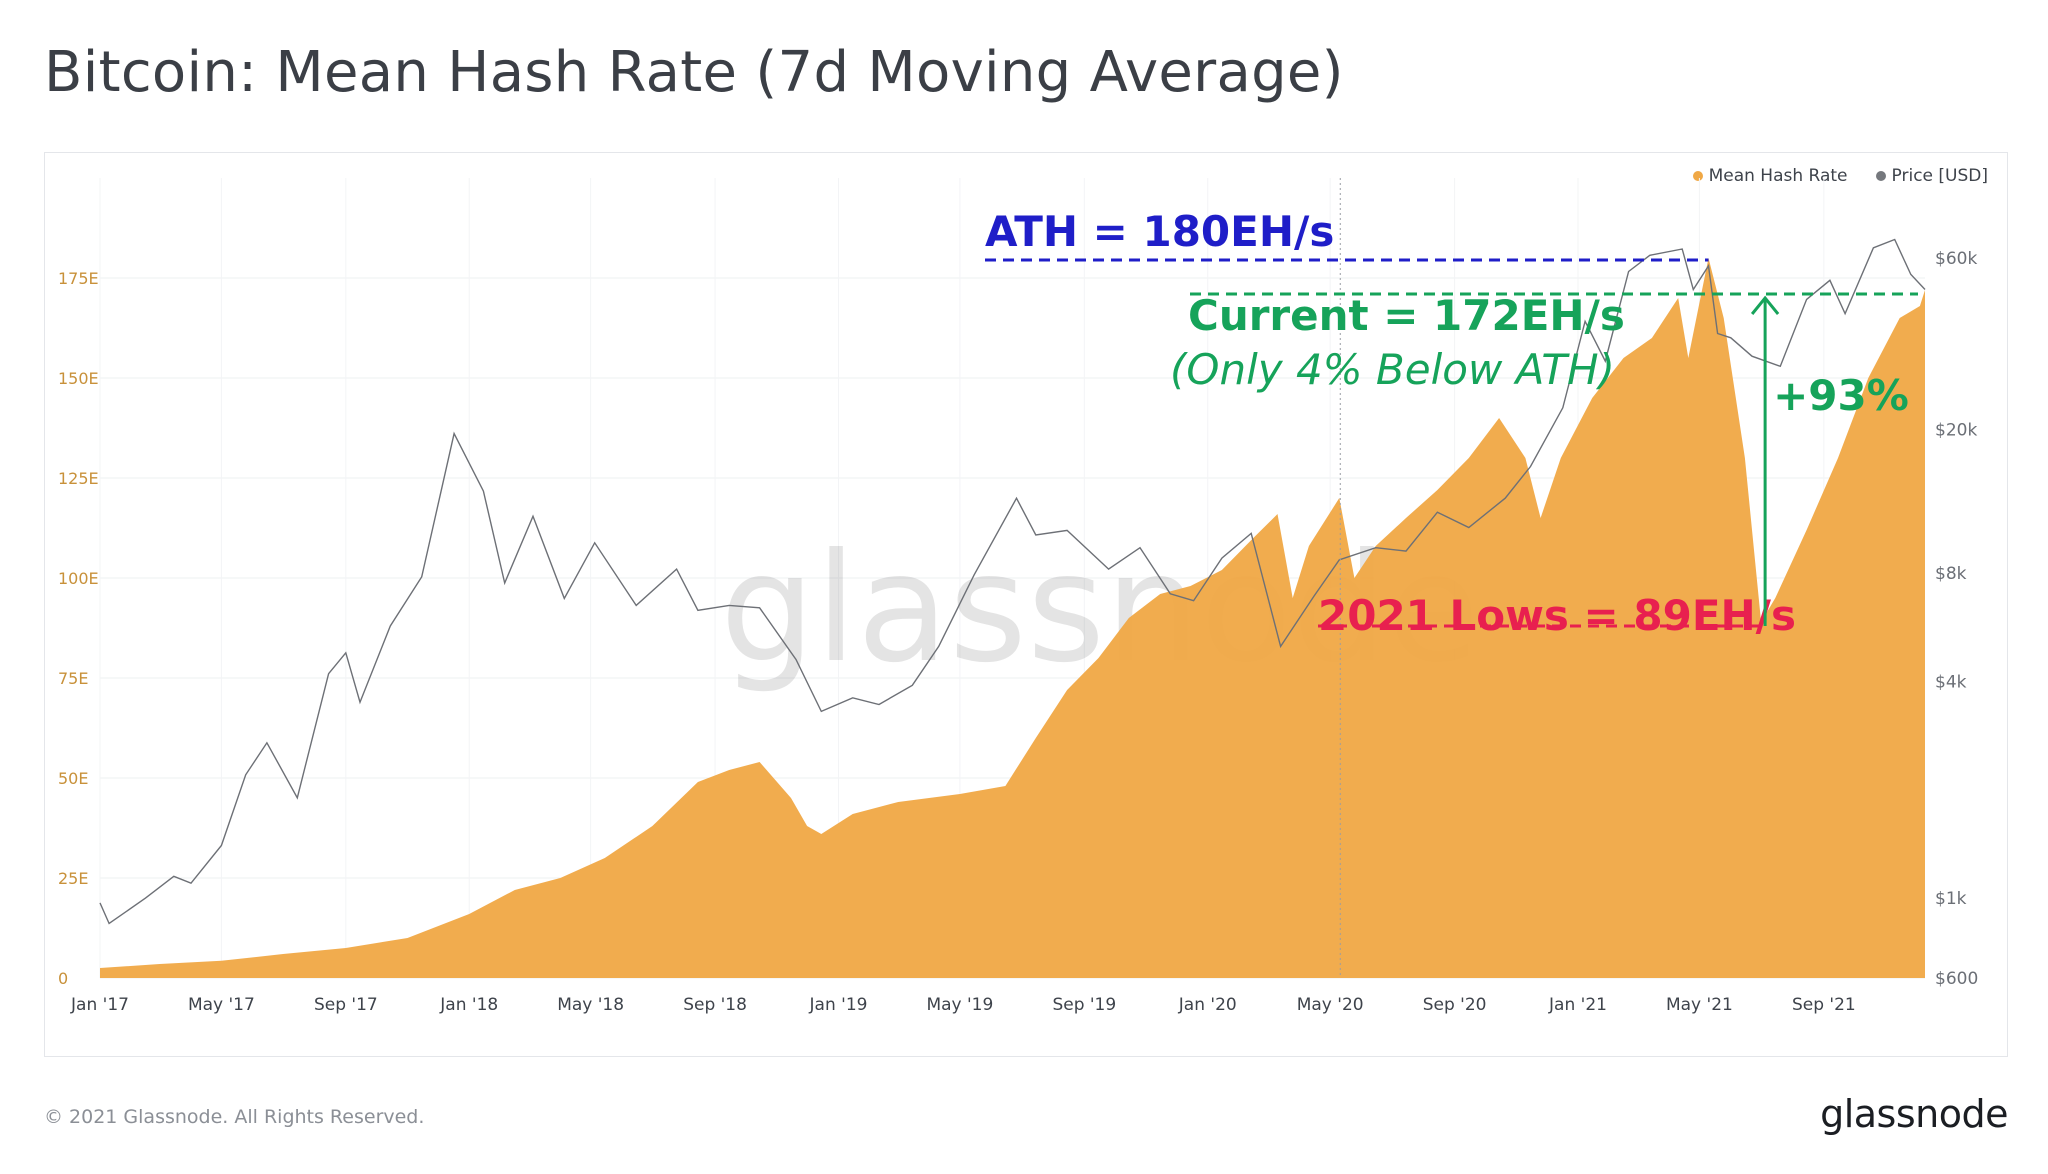  What do you see at coordinates (1951, 682) in the screenshot?
I see `y-right-tick-label: $4k` at bounding box center [1951, 682].